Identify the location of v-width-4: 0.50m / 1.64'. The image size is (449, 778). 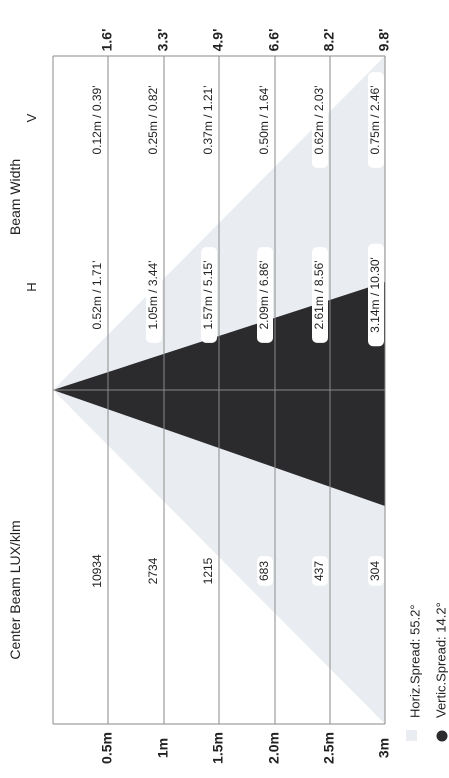
(264, 120).